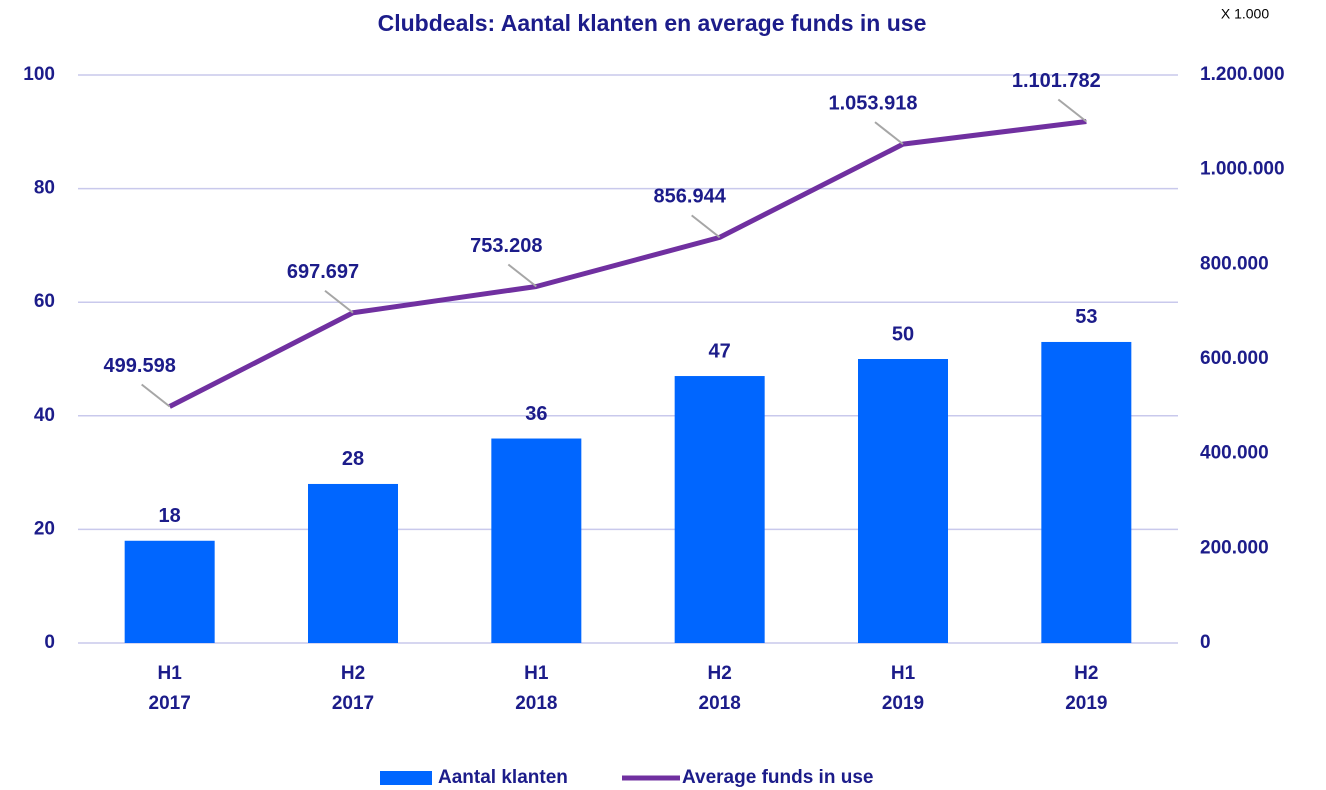 The width and height of the screenshot is (1326, 790). I want to click on y-tick-label: 20, so click(44, 528).